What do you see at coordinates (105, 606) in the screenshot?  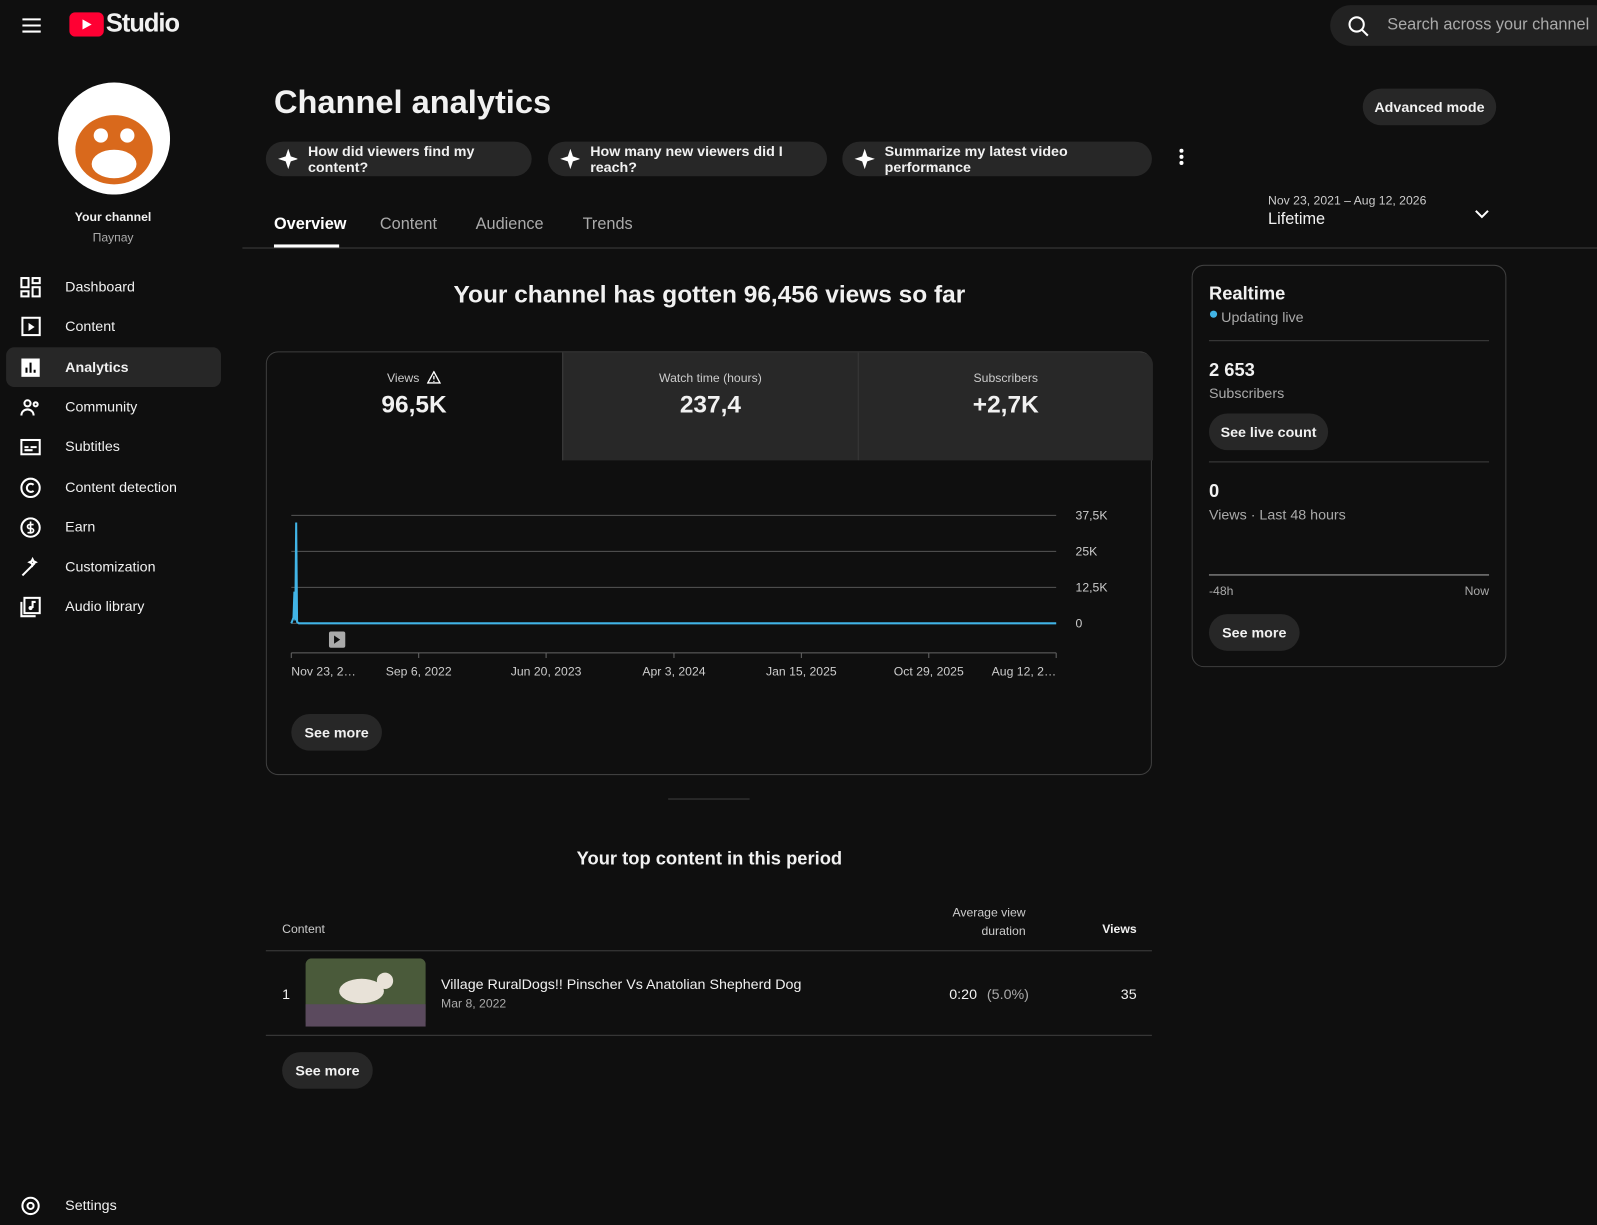 I see `nav-label: Audio library` at bounding box center [105, 606].